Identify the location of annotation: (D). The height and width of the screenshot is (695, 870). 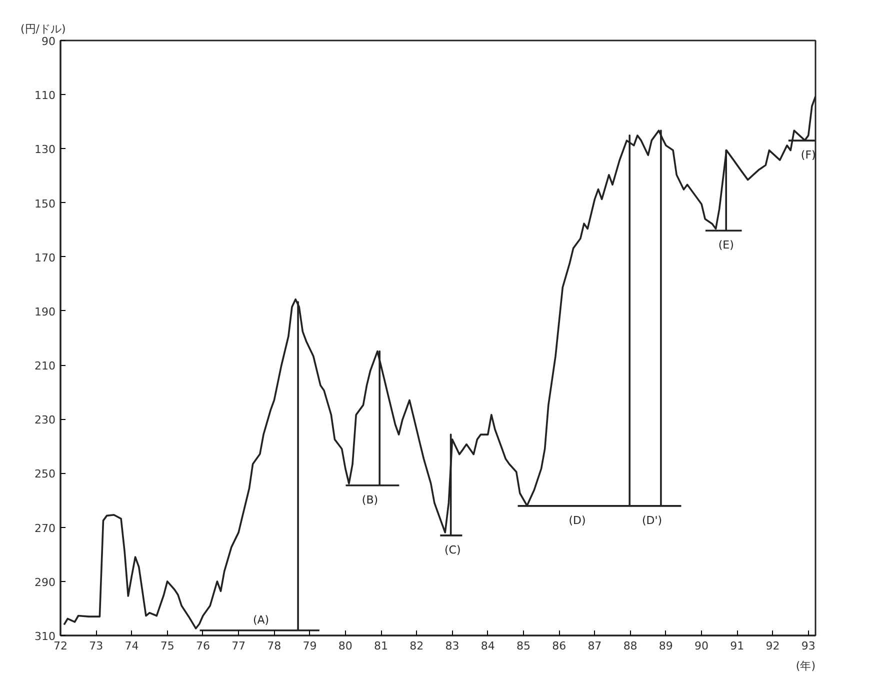
(577, 520).